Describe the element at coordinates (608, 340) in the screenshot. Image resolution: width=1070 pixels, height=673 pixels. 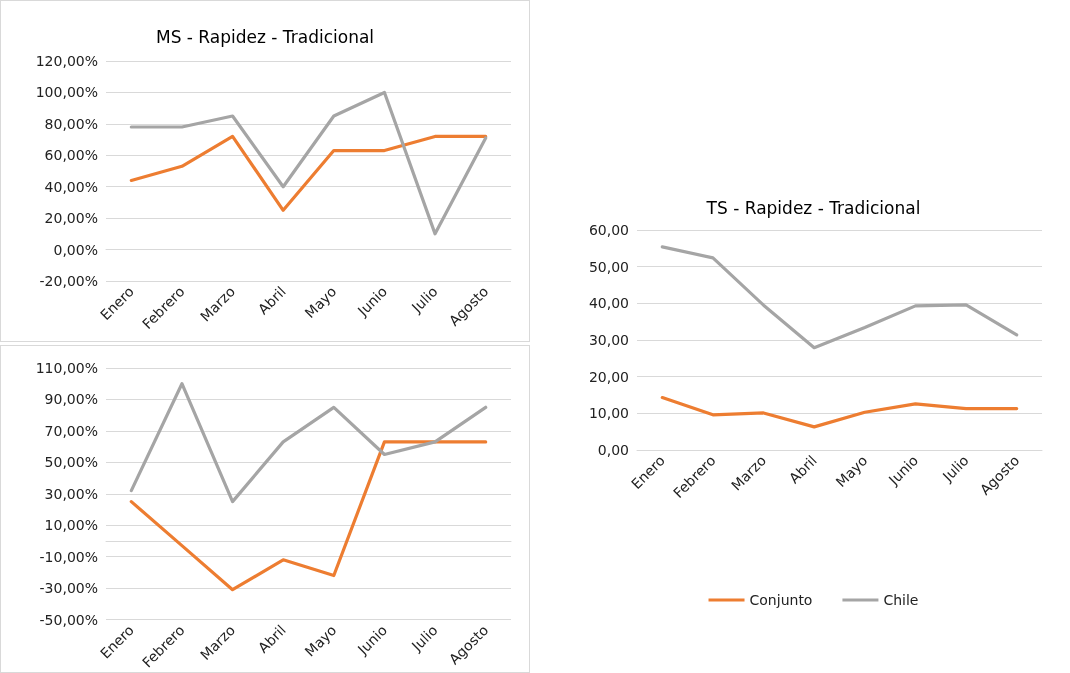
I see `y-tick-label: 30,00` at that location.